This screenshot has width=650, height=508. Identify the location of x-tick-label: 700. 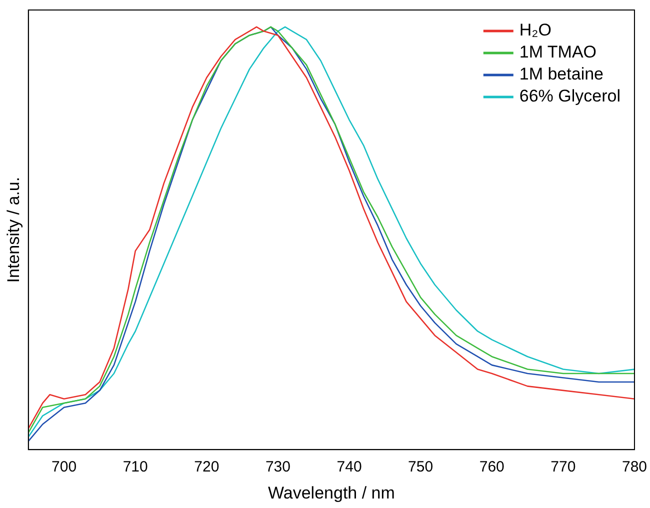
(64, 467).